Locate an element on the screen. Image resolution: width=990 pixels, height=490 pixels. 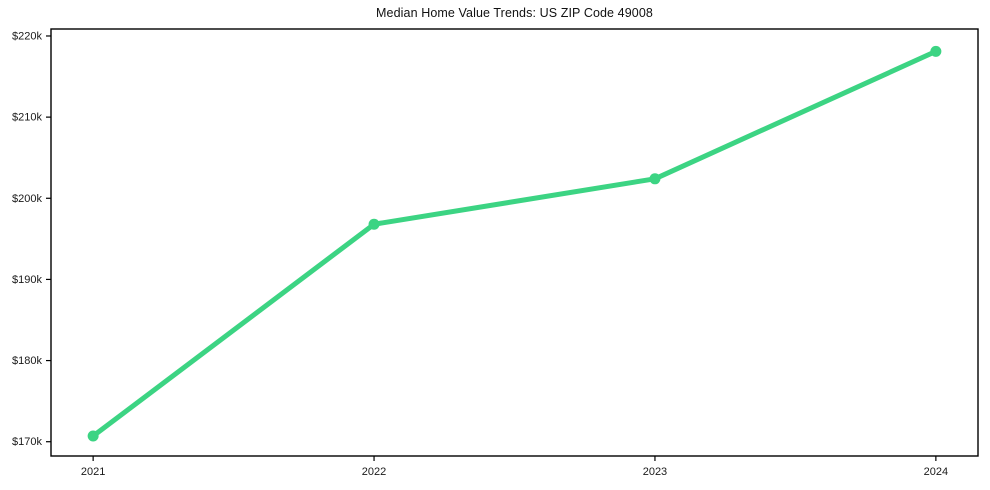
x-tick-label: 2023 is located at coordinates (655, 472).